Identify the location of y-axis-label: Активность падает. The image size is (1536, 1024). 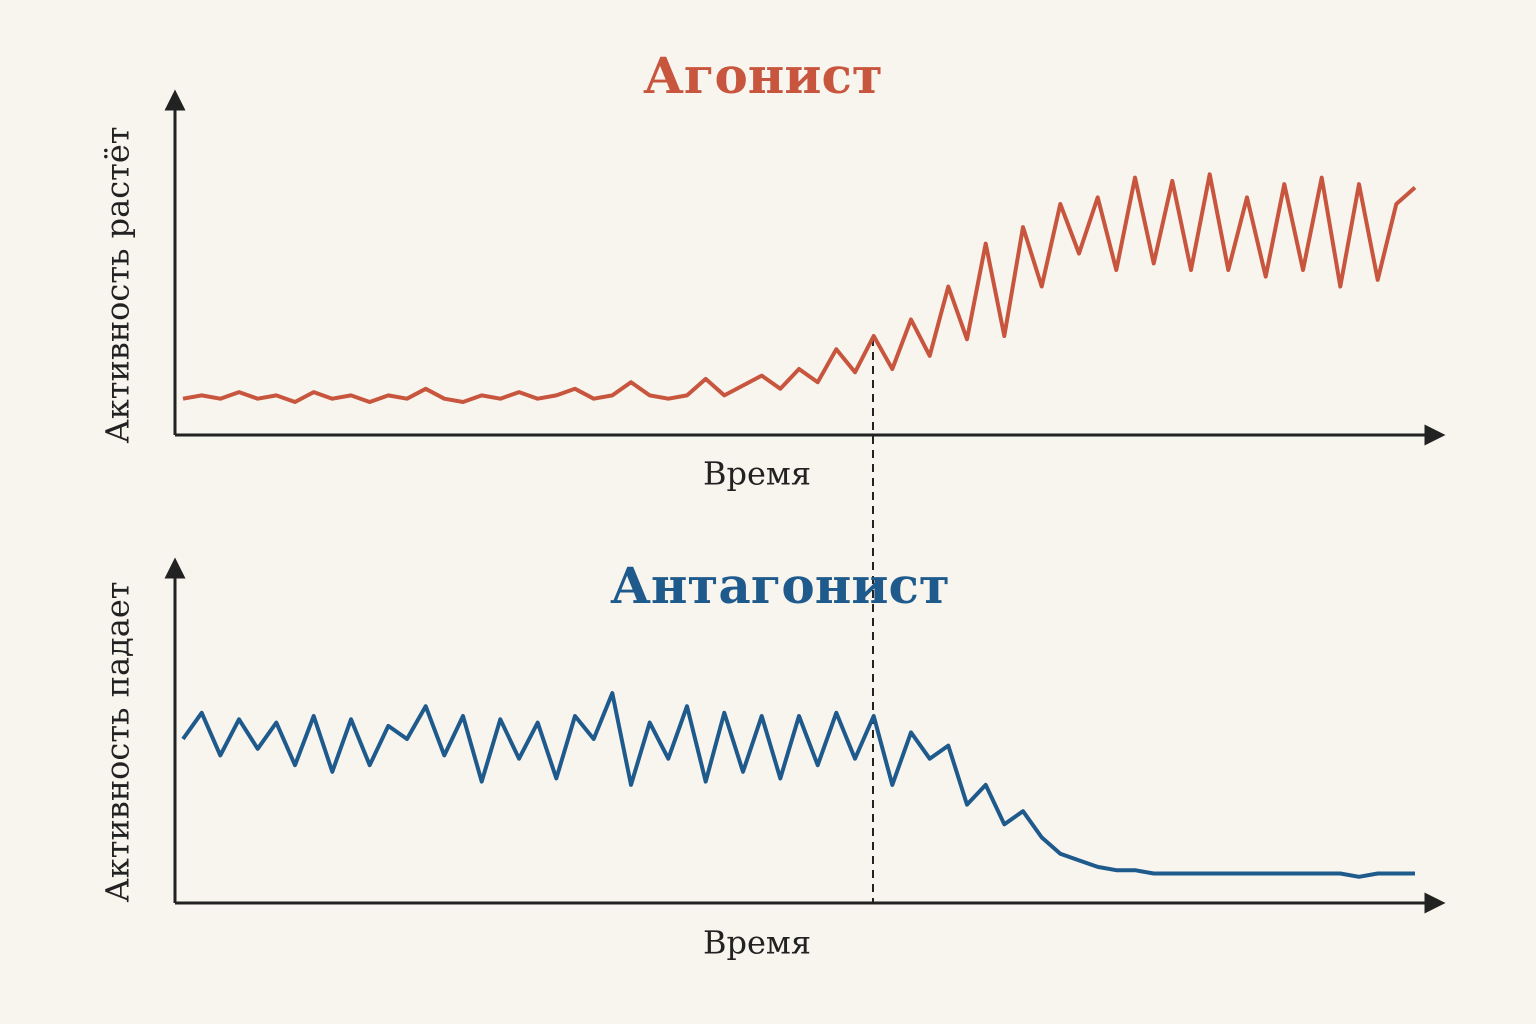
(118, 742).